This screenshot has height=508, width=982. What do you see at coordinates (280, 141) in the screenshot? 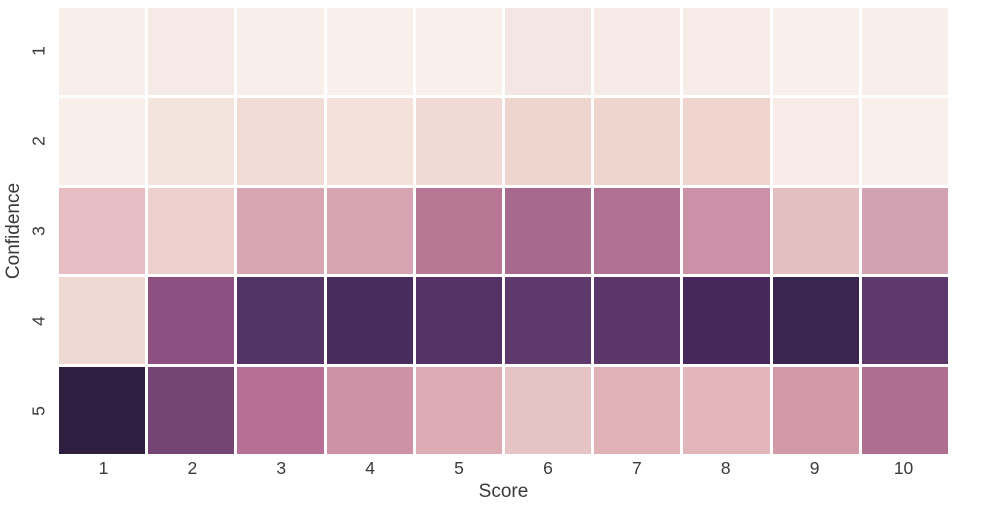
I see `heatmap-cell-r2-c3` at bounding box center [280, 141].